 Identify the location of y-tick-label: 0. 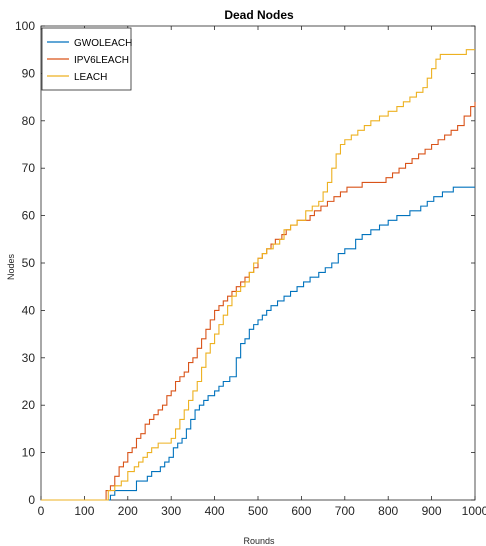
(31, 500).